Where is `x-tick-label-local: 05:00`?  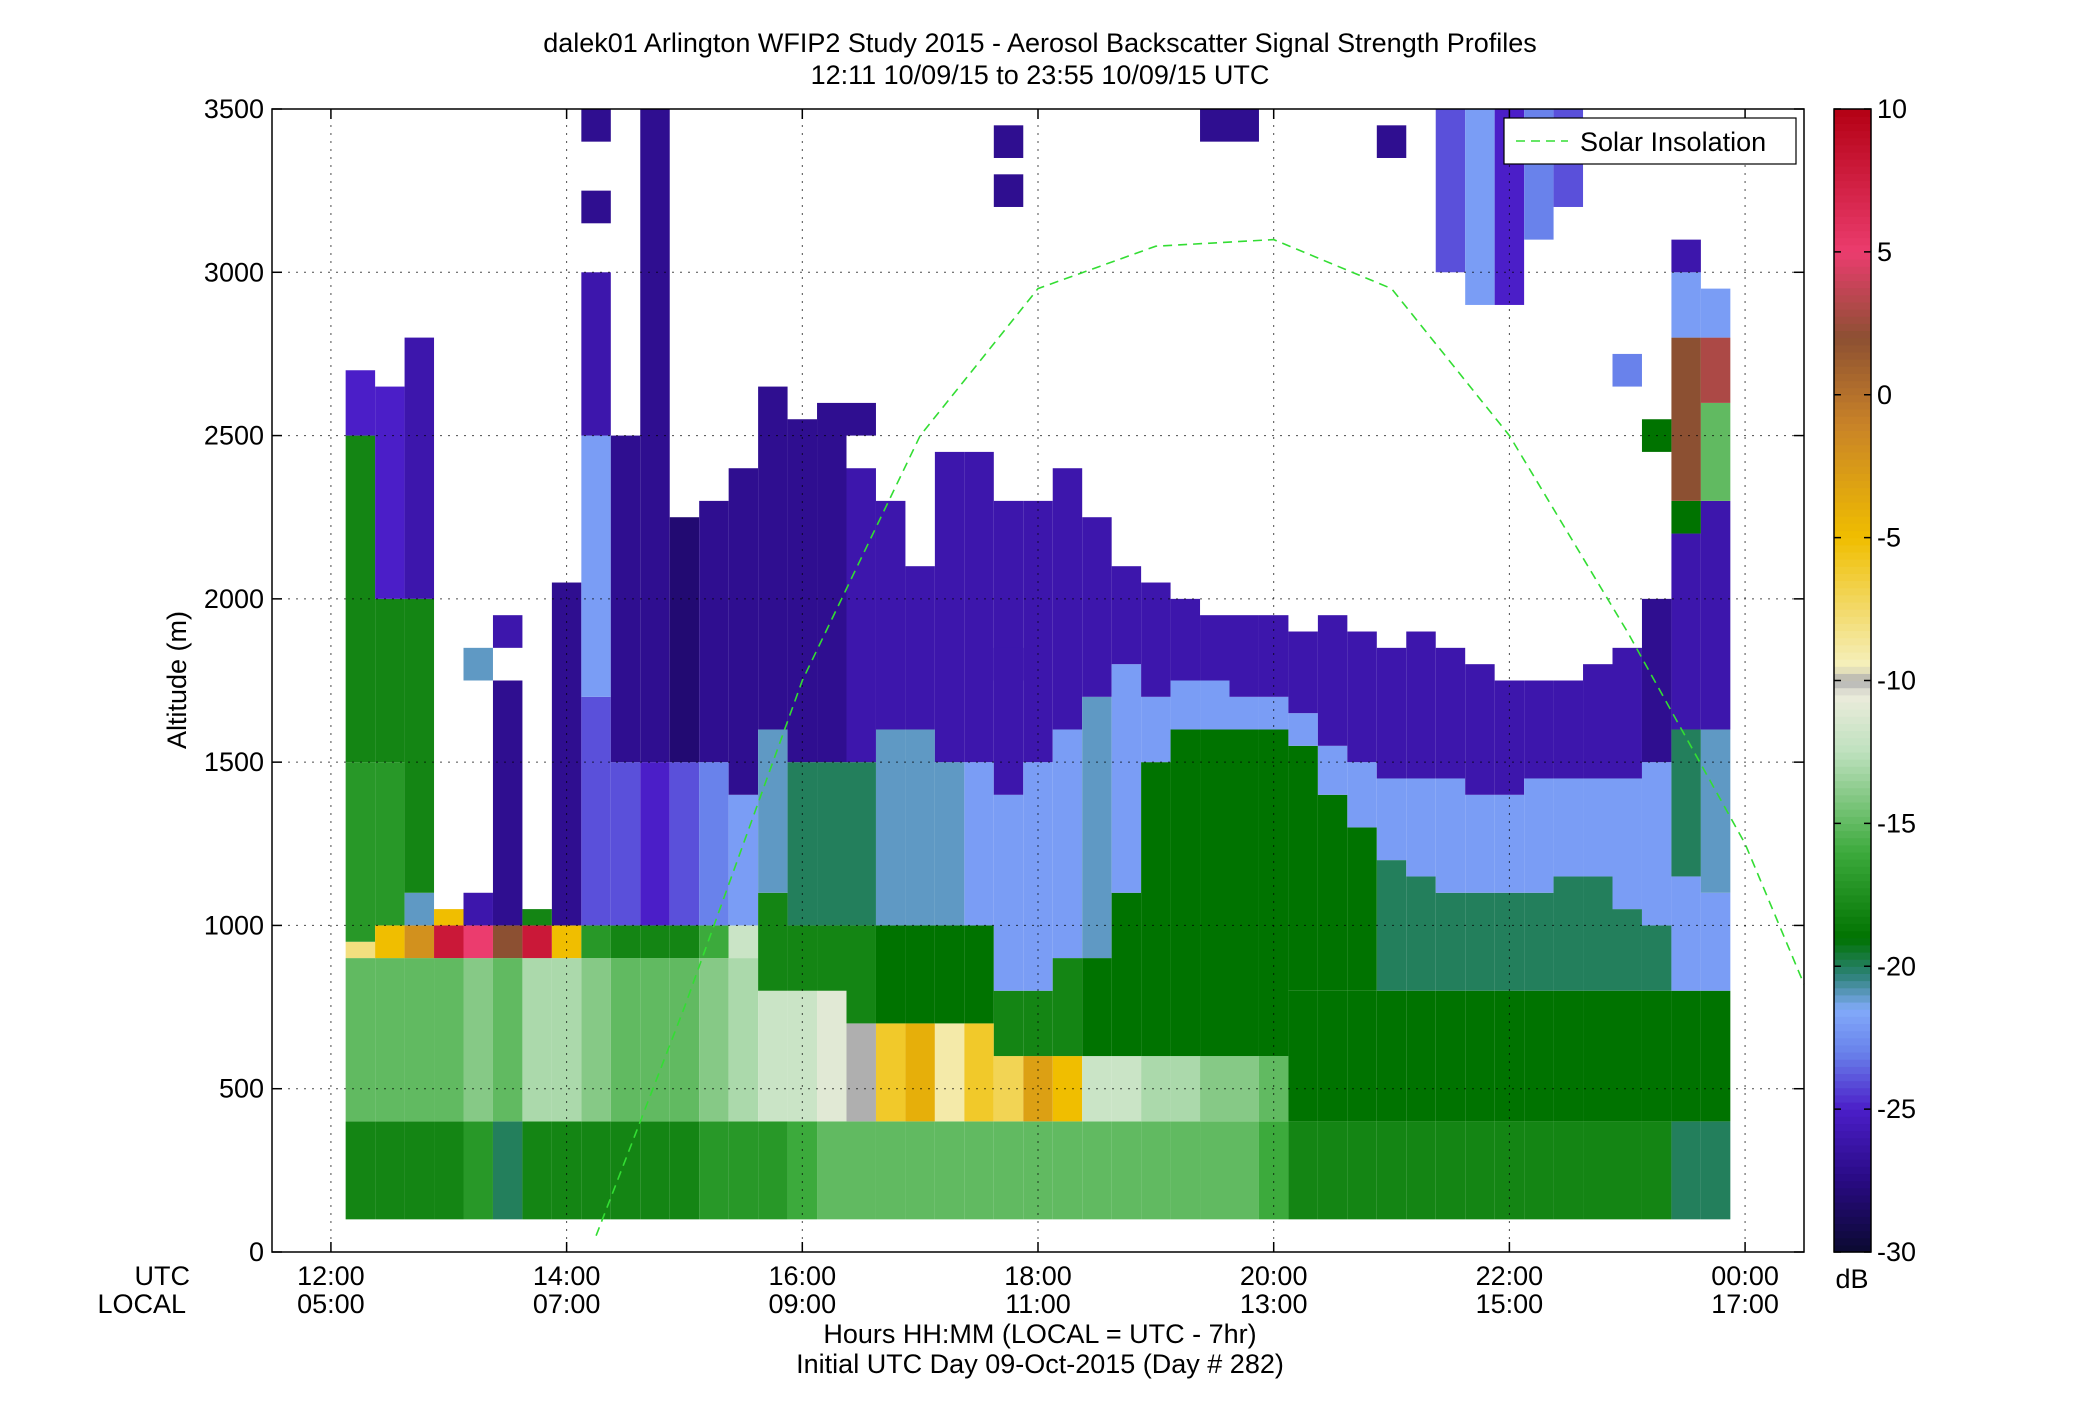 x-tick-label-local: 05:00 is located at coordinates (331, 1304).